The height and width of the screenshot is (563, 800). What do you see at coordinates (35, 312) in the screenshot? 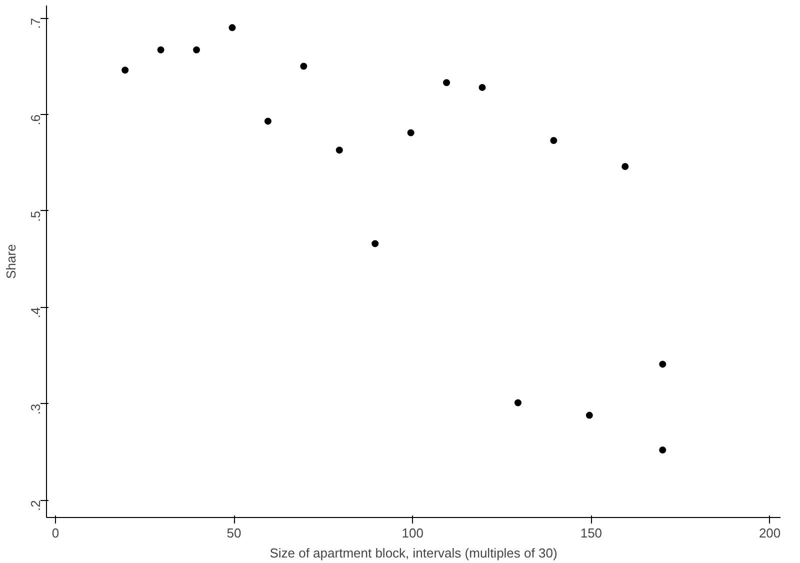
I see `y-tick-label: .4` at bounding box center [35, 312].